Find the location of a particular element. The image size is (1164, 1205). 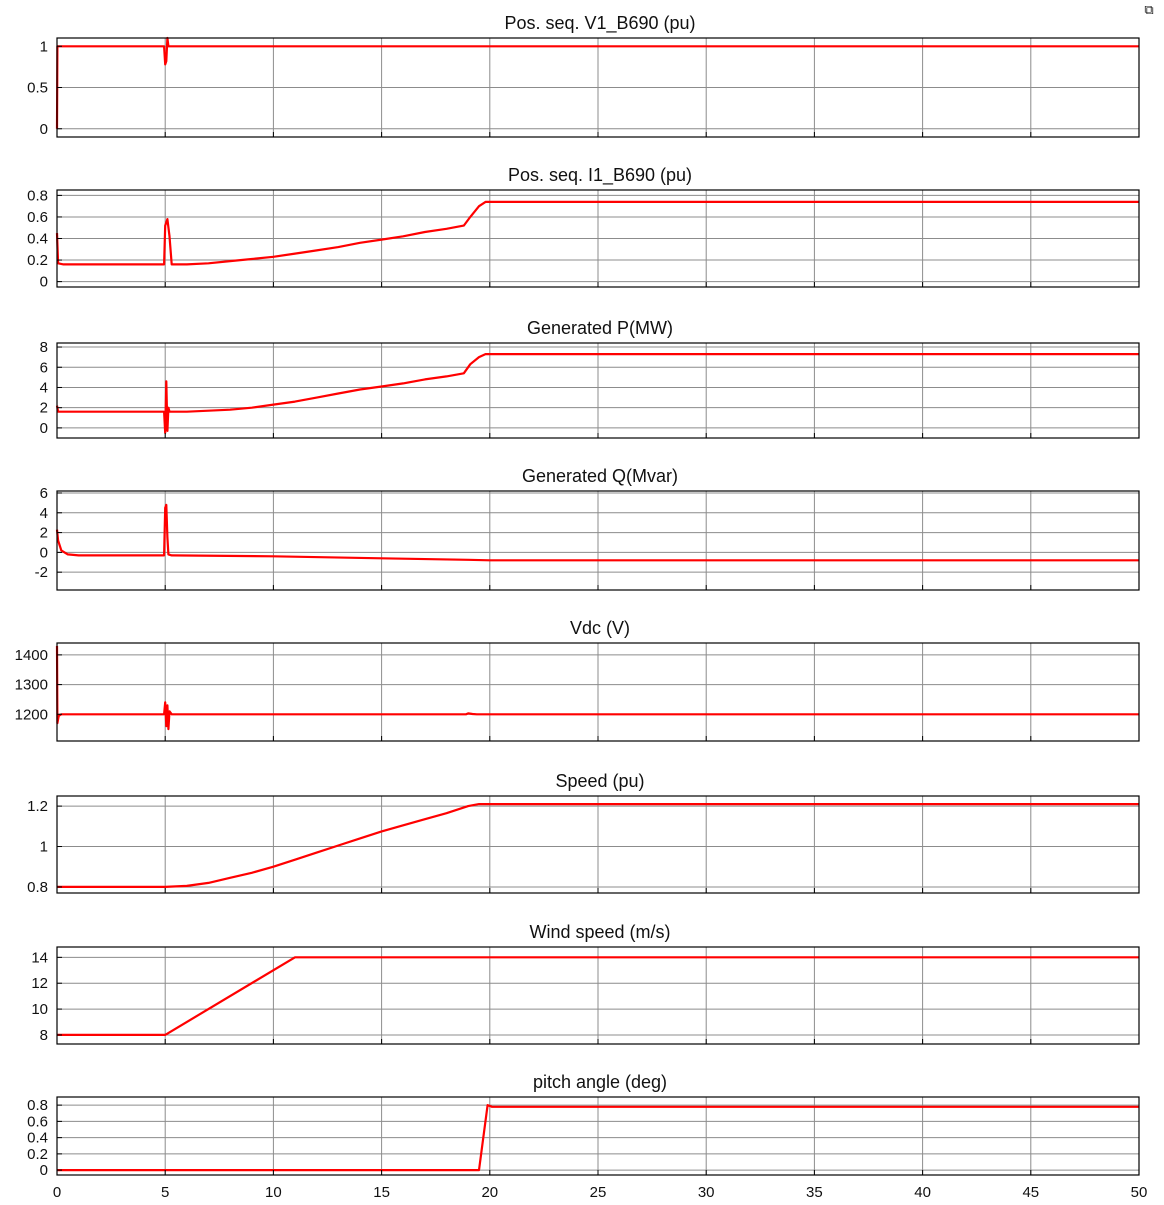

x-tick-label: 40 is located at coordinates (922, 1192).